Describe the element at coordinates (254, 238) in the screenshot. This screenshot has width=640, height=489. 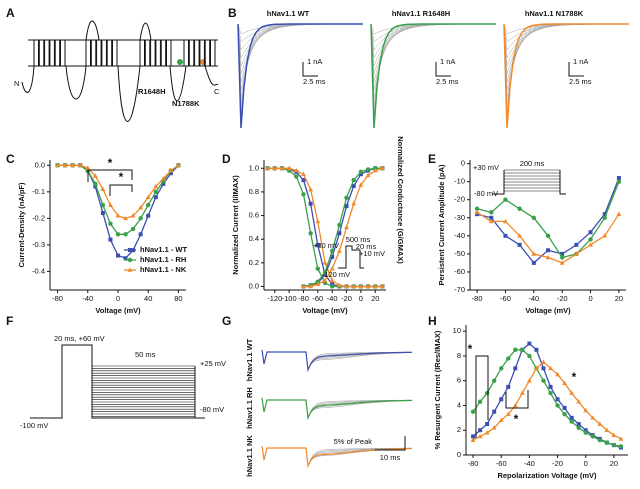
I see `y-tick-label: 0.4` at that location.